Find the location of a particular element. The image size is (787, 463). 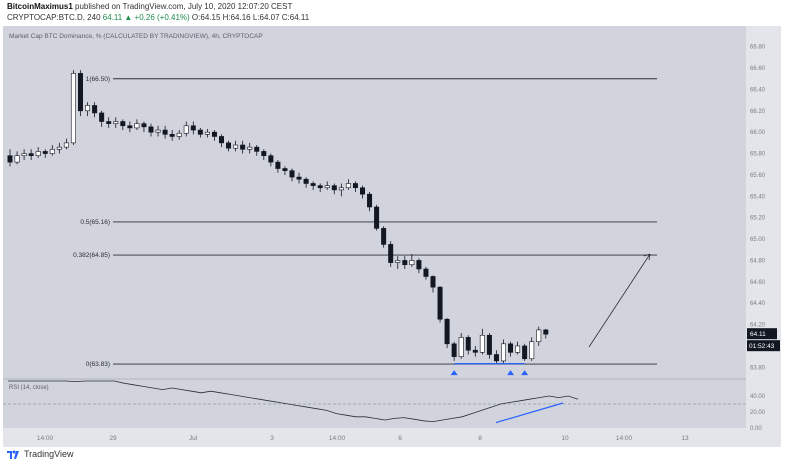

rsi-label: RSI (14, close) is located at coordinates (29, 388).